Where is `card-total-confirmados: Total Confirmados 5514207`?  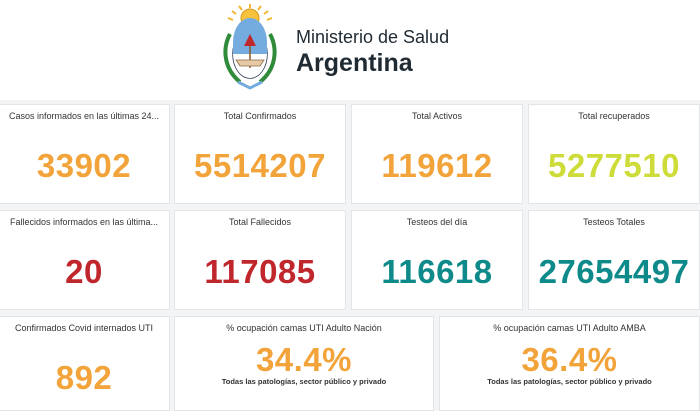 card-total-confirmados: Total Confirmados 5514207 is located at coordinates (260, 154).